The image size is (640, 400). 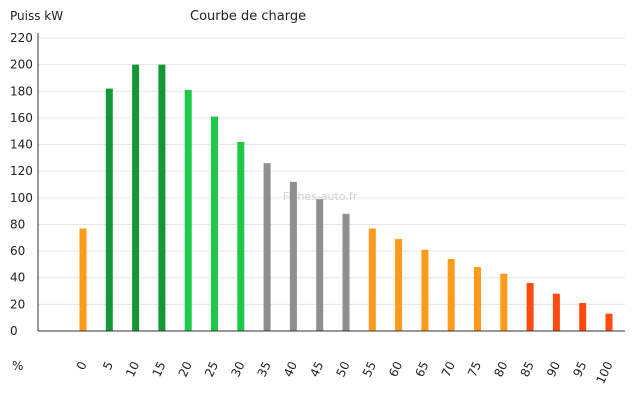 What do you see at coordinates (21, 171) in the screenshot?
I see `y-tick-label: 120` at bounding box center [21, 171].